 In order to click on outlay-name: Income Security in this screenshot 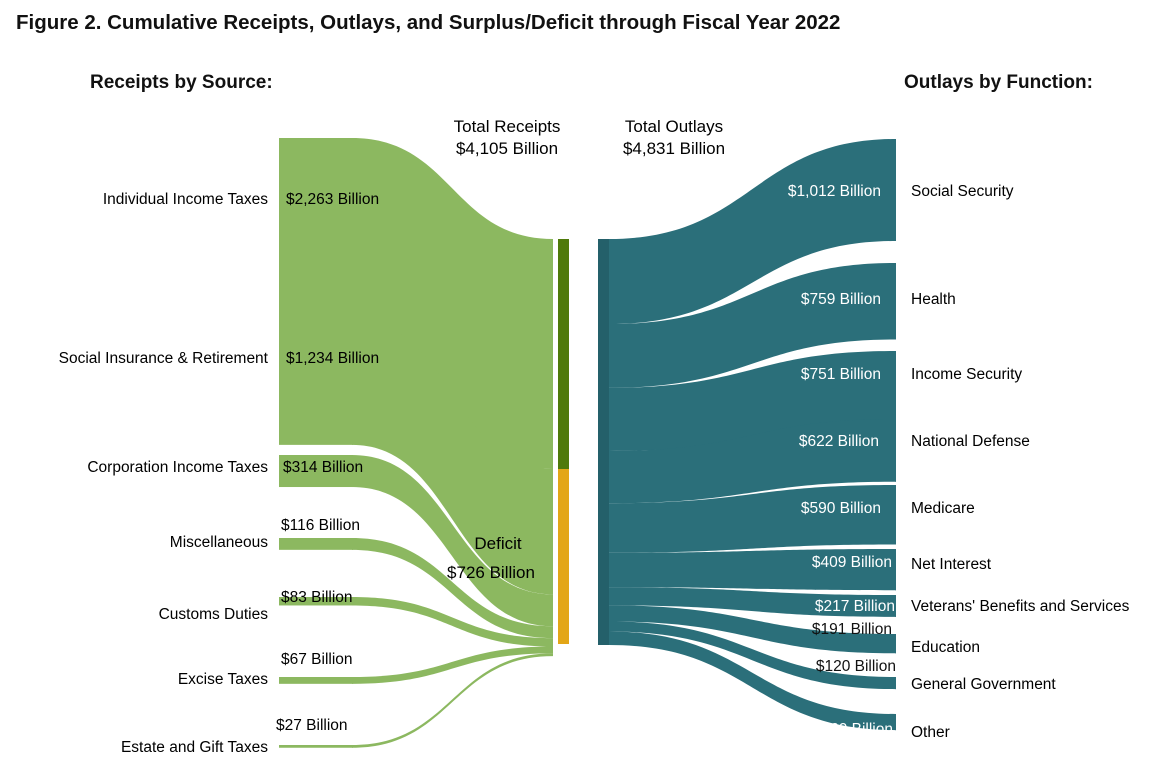, I will do `click(966, 374)`.